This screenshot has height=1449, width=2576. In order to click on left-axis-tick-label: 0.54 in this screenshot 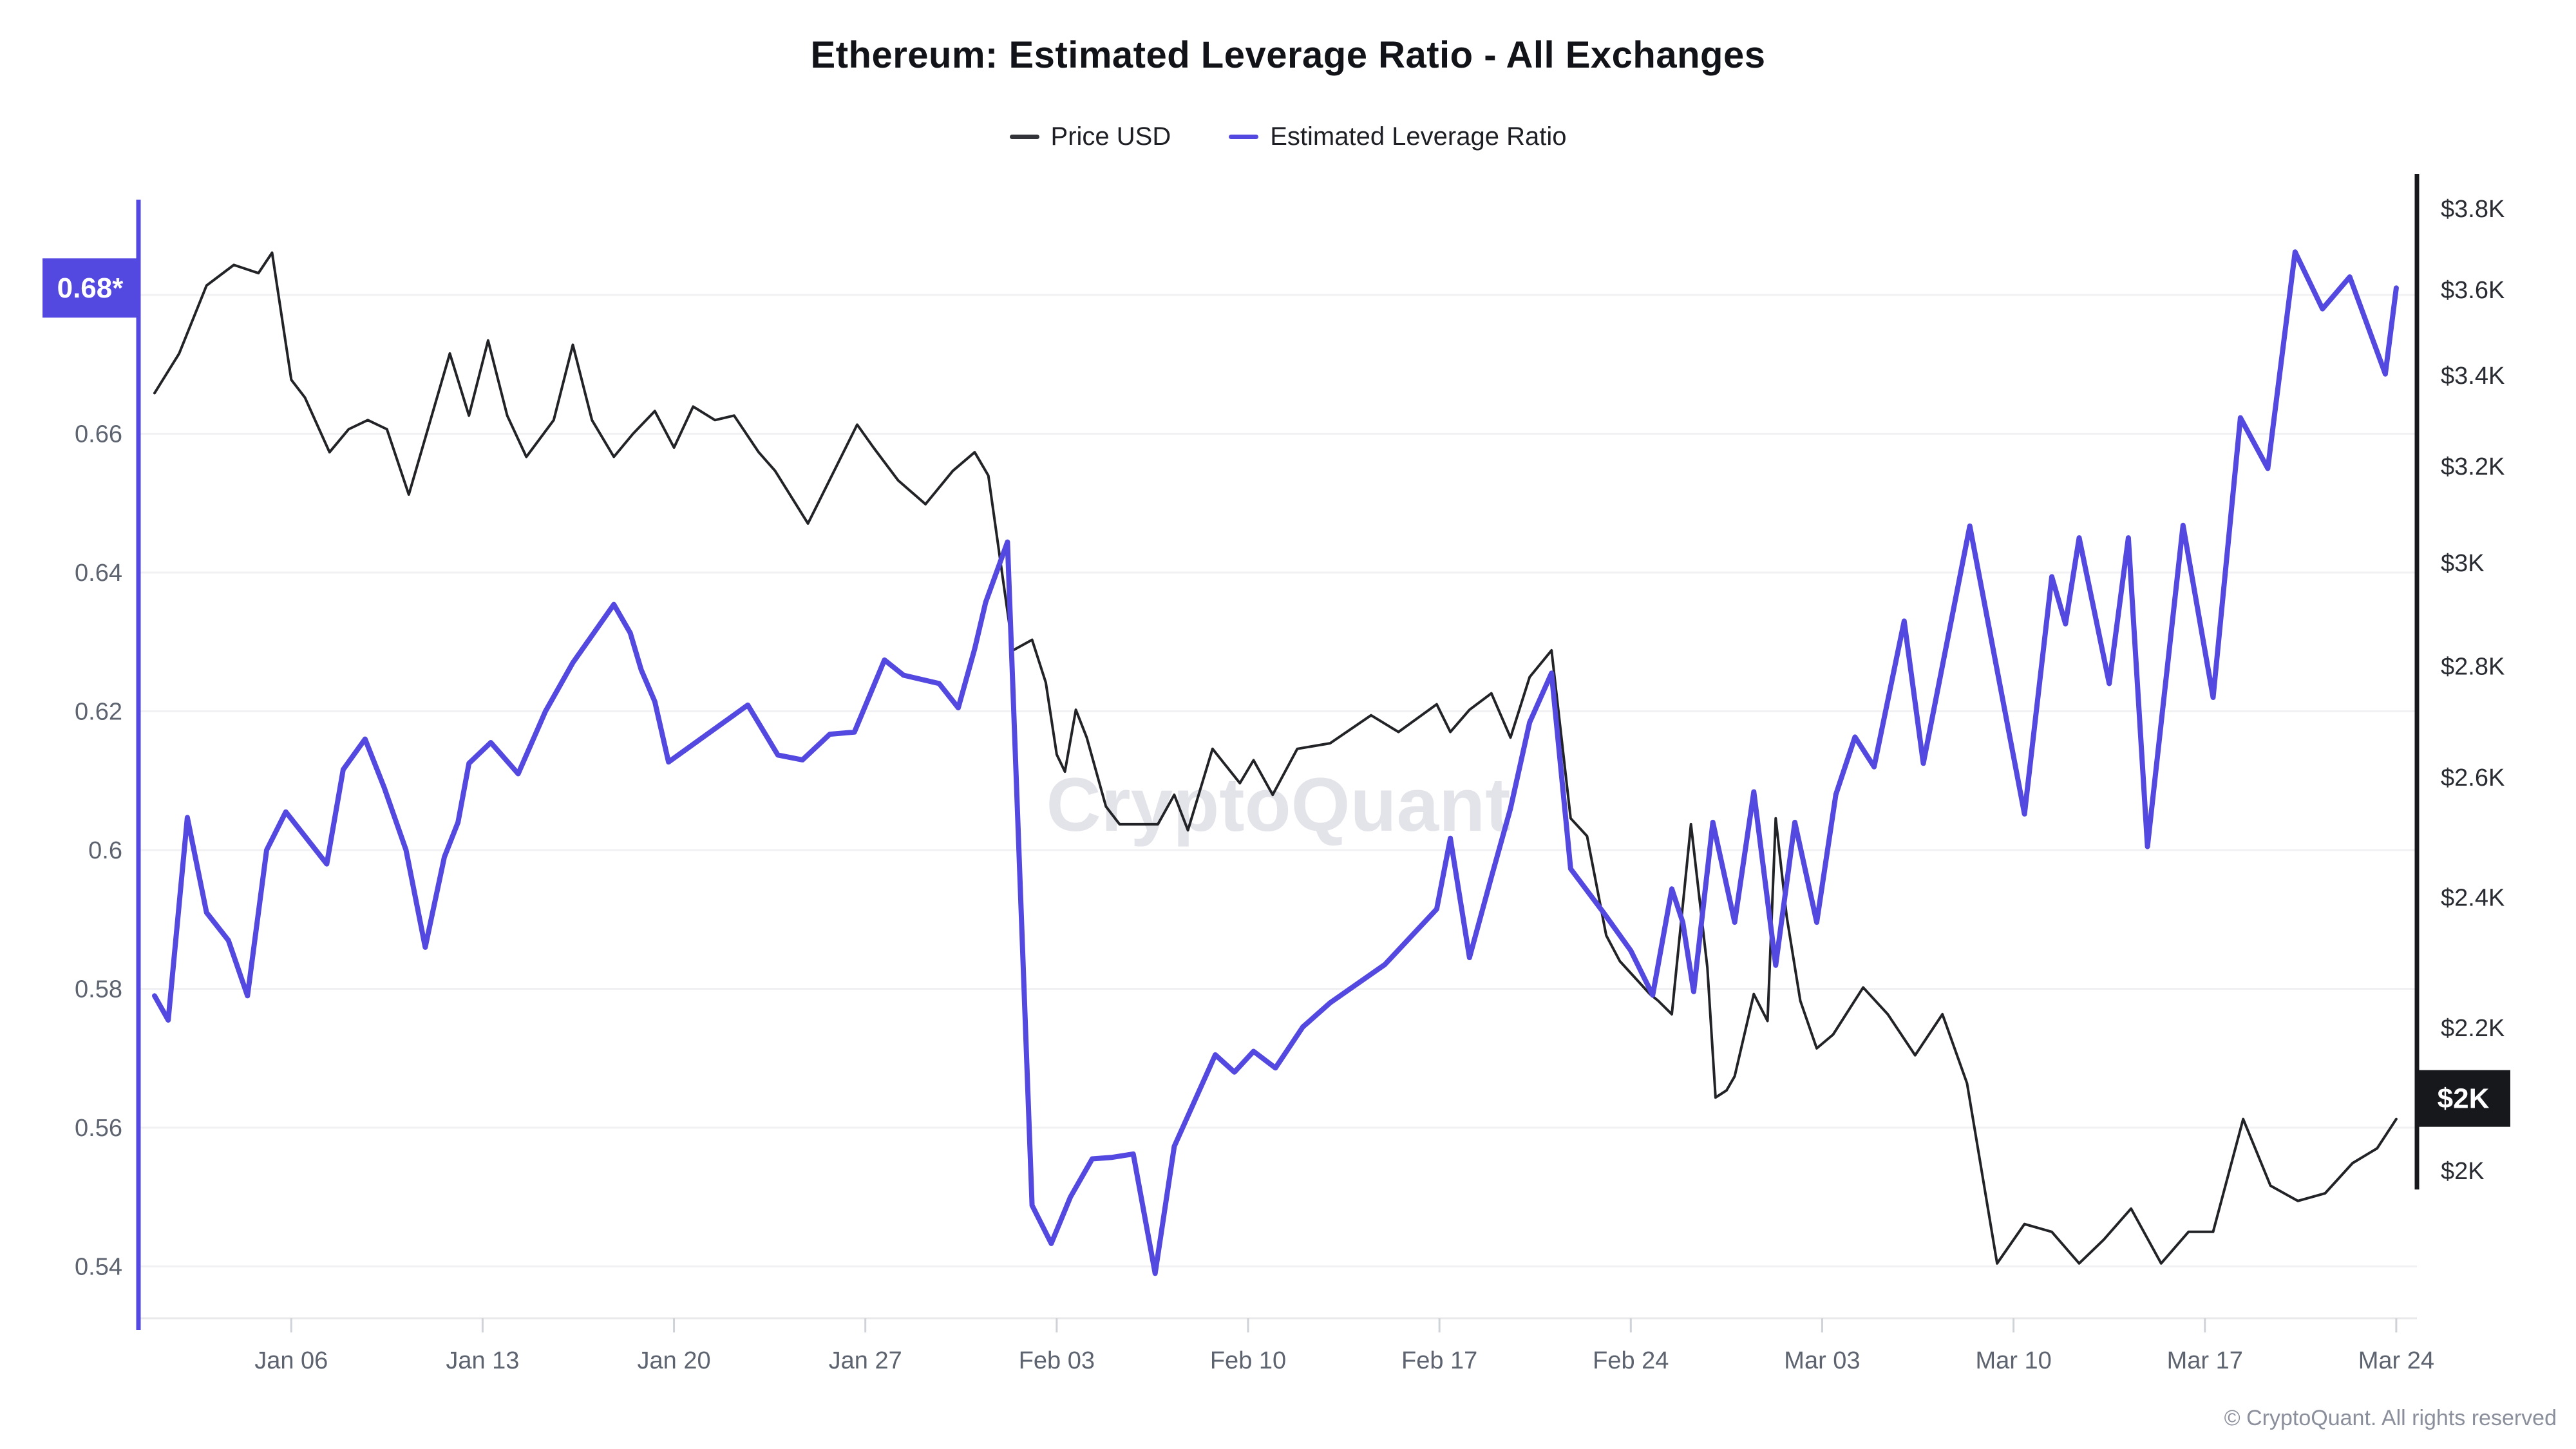, I will do `click(99, 1267)`.